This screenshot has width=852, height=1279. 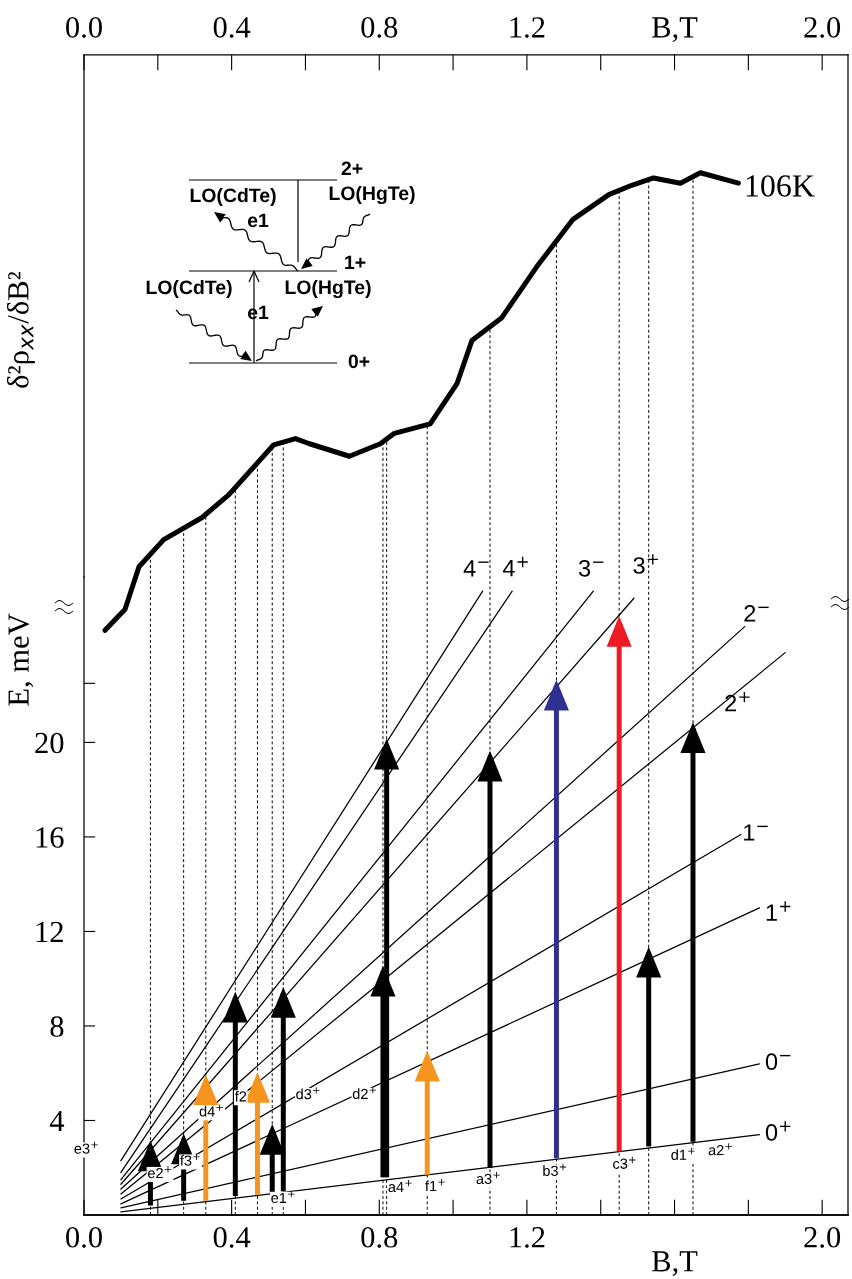 What do you see at coordinates (21, 659) in the screenshot?
I see `y-axis-title: E, meV` at bounding box center [21, 659].